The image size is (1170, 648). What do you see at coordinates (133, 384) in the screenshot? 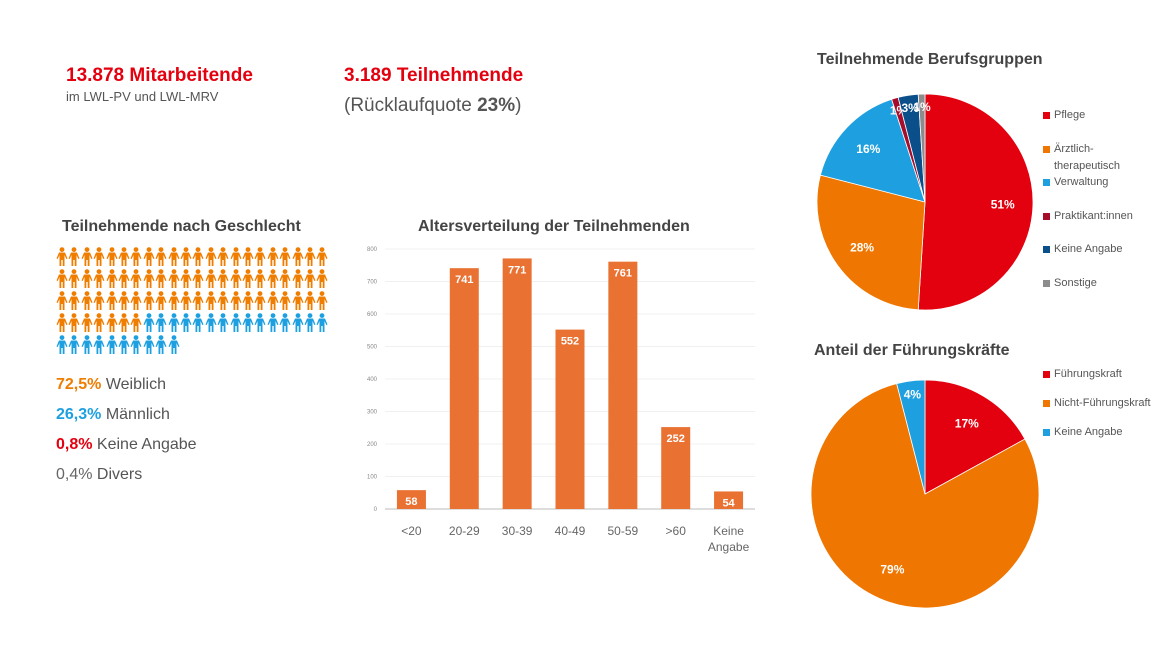
I see `gender-stat-label: Weiblich` at bounding box center [133, 384].